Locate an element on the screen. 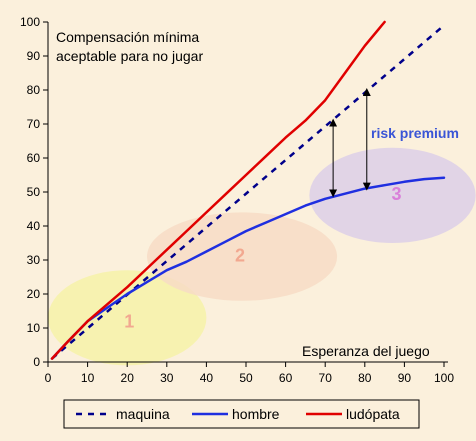  x-axis-label: Esperanza del juego is located at coordinates (366, 351).